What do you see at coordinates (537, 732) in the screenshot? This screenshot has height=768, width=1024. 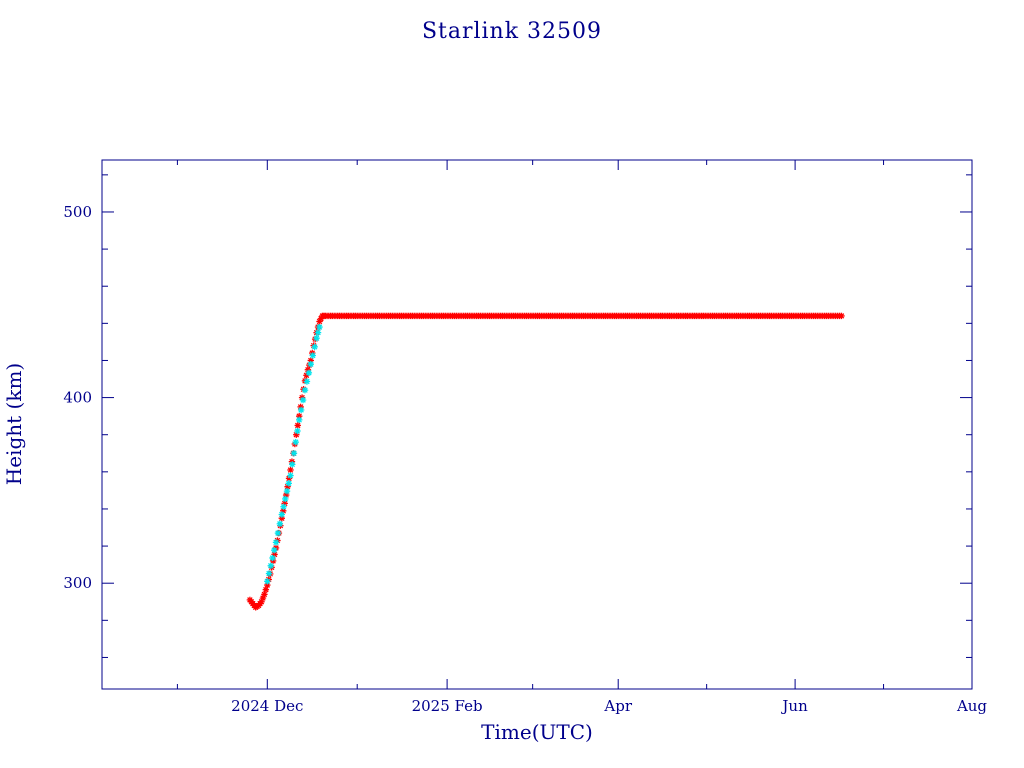 I see `x-axis-label: Time(UTC)` at bounding box center [537, 732].